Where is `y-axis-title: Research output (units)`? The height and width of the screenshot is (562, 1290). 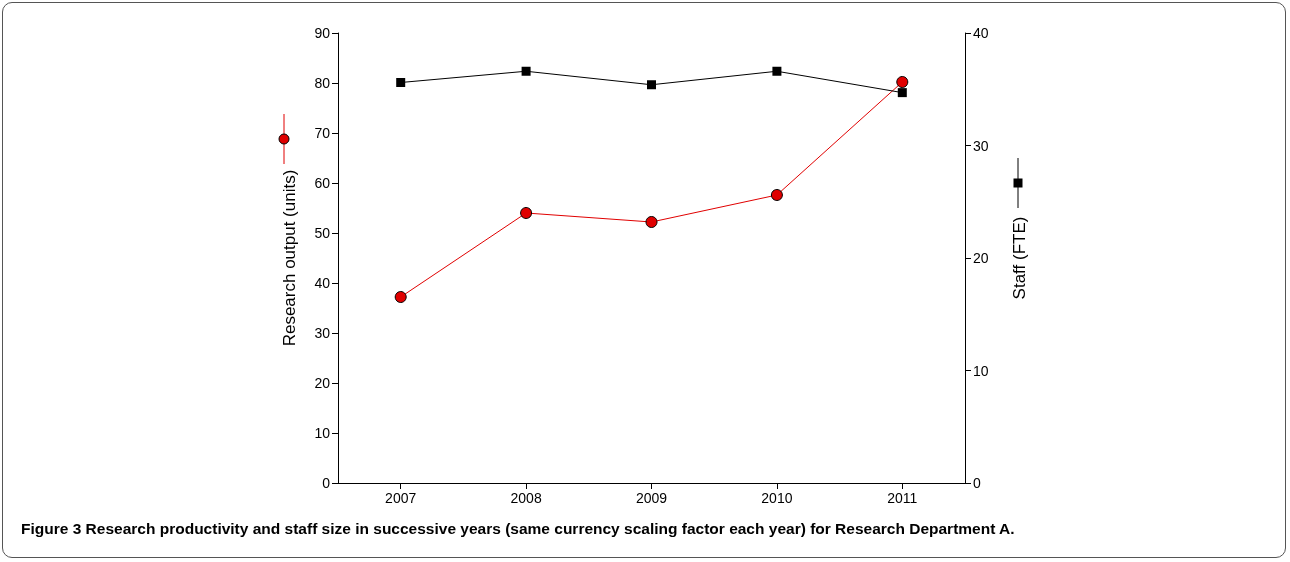
y-axis-title: Research output (units) is located at coordinates (289, 258).